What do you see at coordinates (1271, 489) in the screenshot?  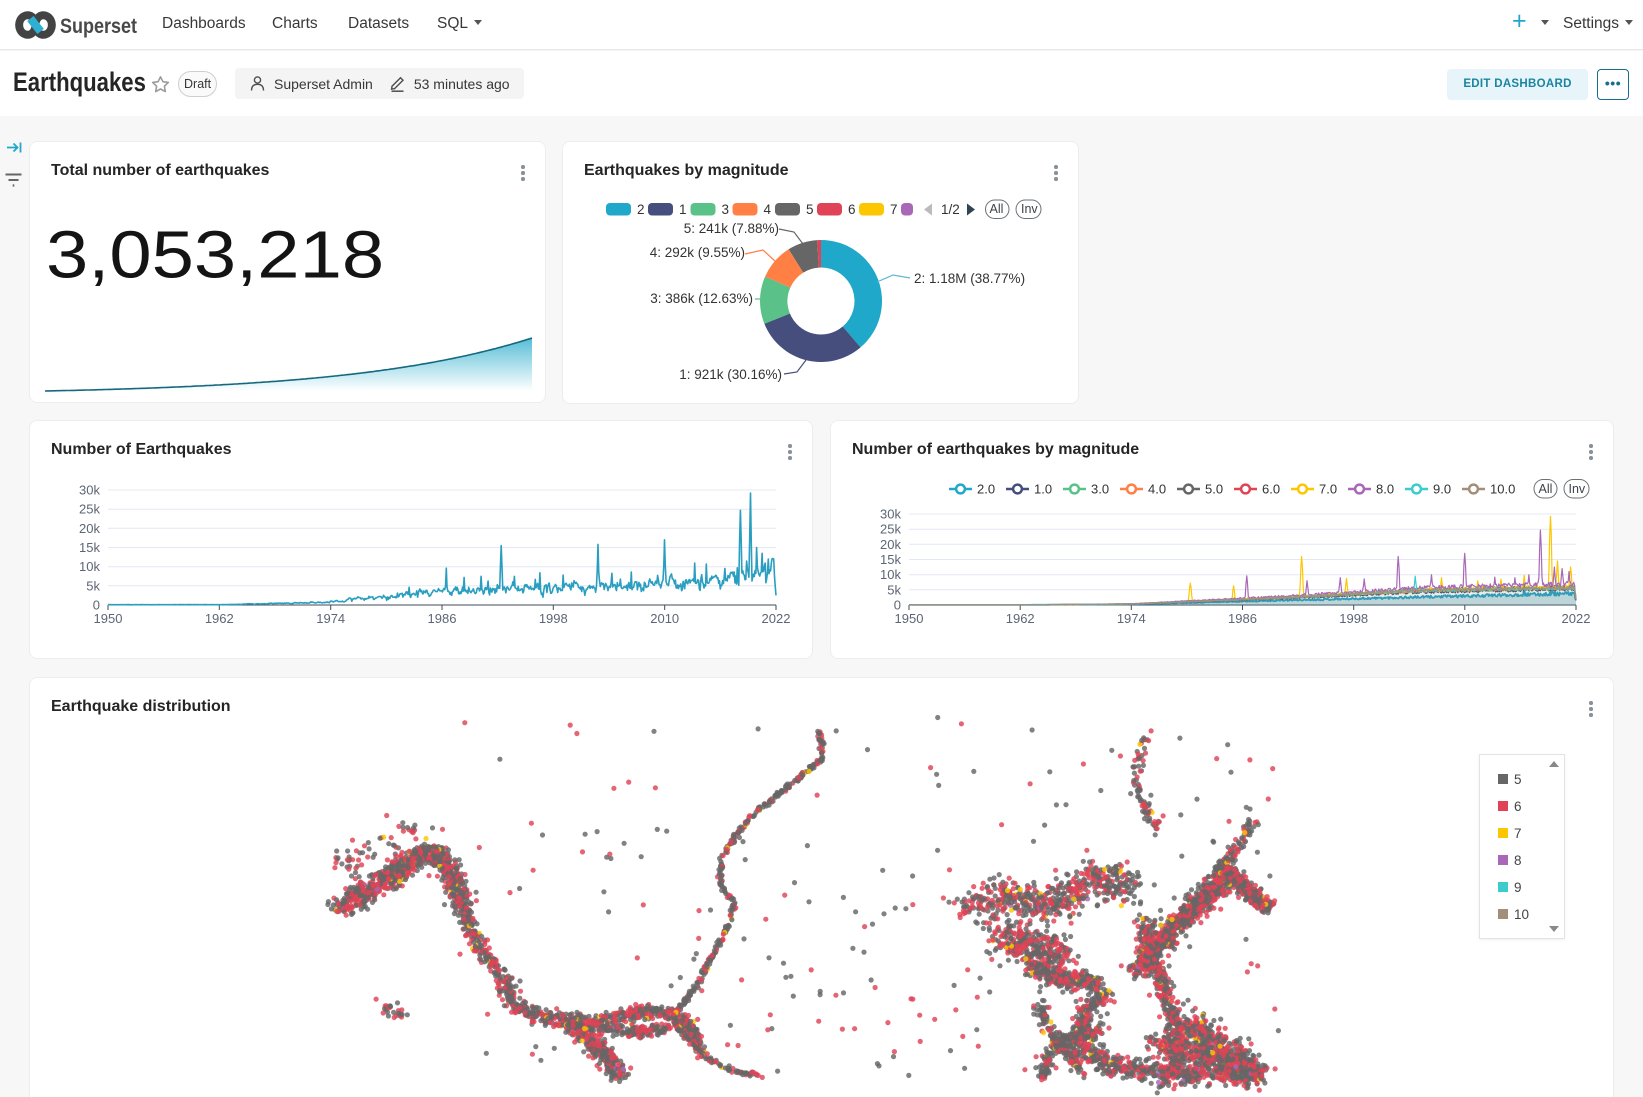 I see `svg-text: 6.0` at bounding box center [1271, 489].